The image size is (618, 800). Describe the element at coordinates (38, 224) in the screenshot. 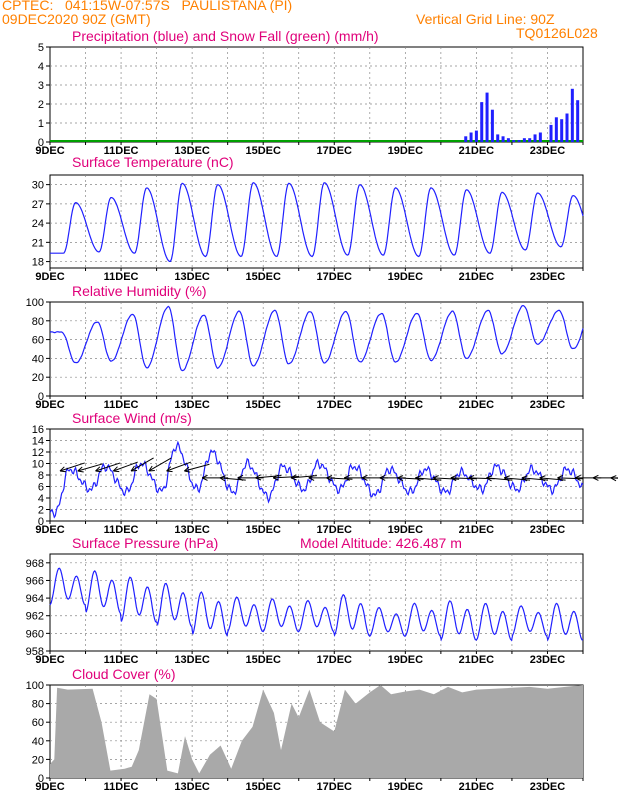

I see `y-tick-label: 24` at that location.